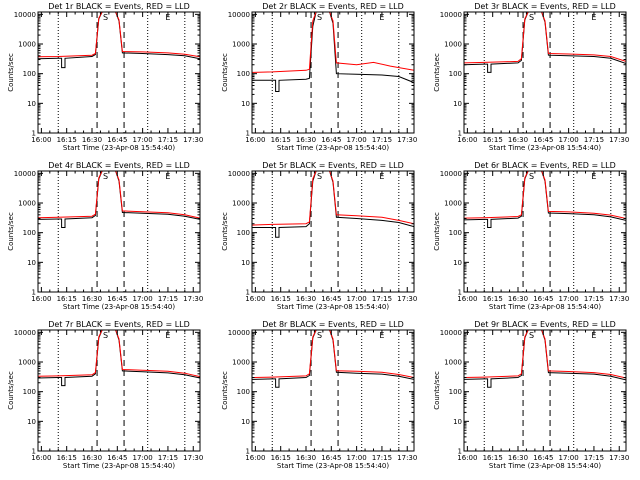 This screenshot has height=480, width=640. I want to click on panel-title: Det 6r BLACK = Events, RED = LLD, so click(545, 165).